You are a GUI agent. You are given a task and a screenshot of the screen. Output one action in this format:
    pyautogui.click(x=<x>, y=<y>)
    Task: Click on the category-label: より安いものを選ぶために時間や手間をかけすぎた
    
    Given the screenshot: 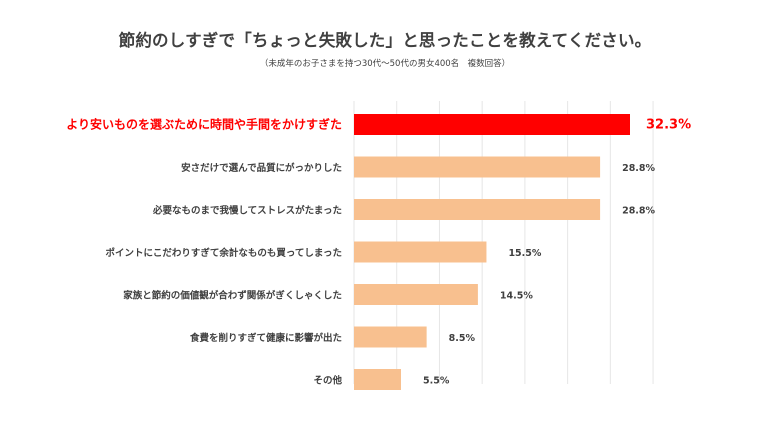 What is the action you would take?
    pyautogui.click(x=204, y=124)
    